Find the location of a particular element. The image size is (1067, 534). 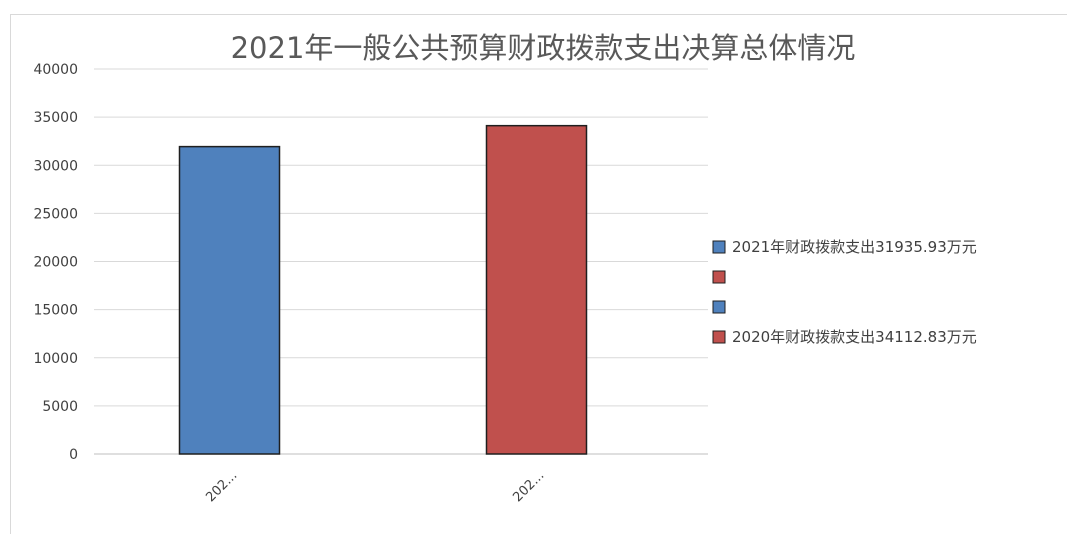

legend-label: 2020年财政拨款支出34112.83万元 is located at coordinates (854, 337).